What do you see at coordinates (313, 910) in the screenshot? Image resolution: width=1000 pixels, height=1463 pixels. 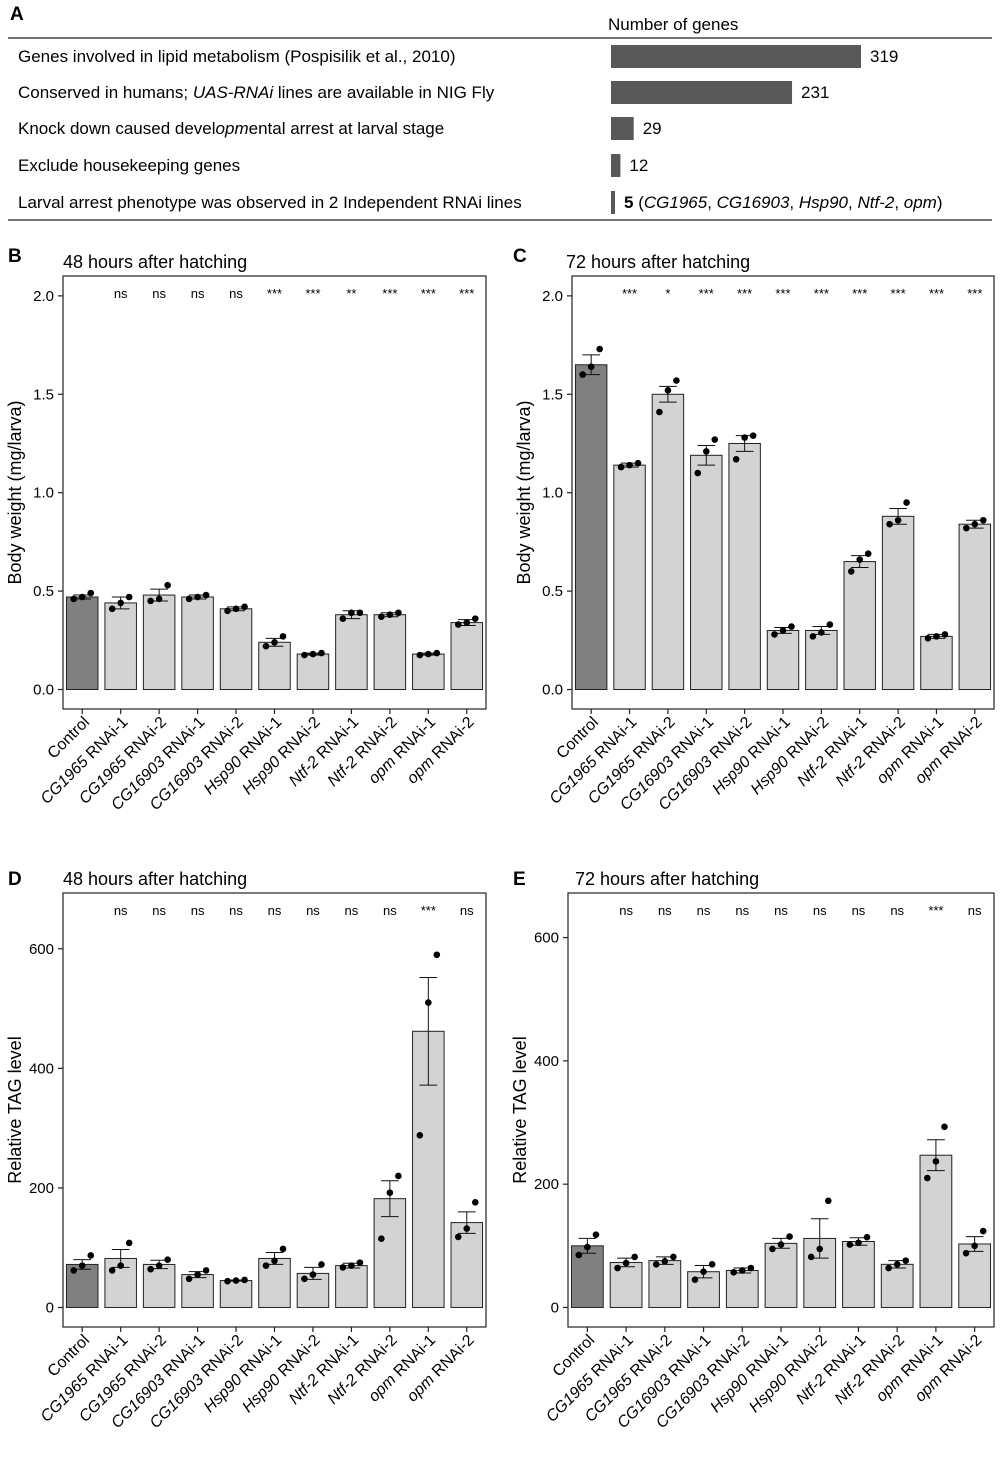 I see `panel-d-significance-hsp90-rnai-2: ns` at bounding box center [313, 910].